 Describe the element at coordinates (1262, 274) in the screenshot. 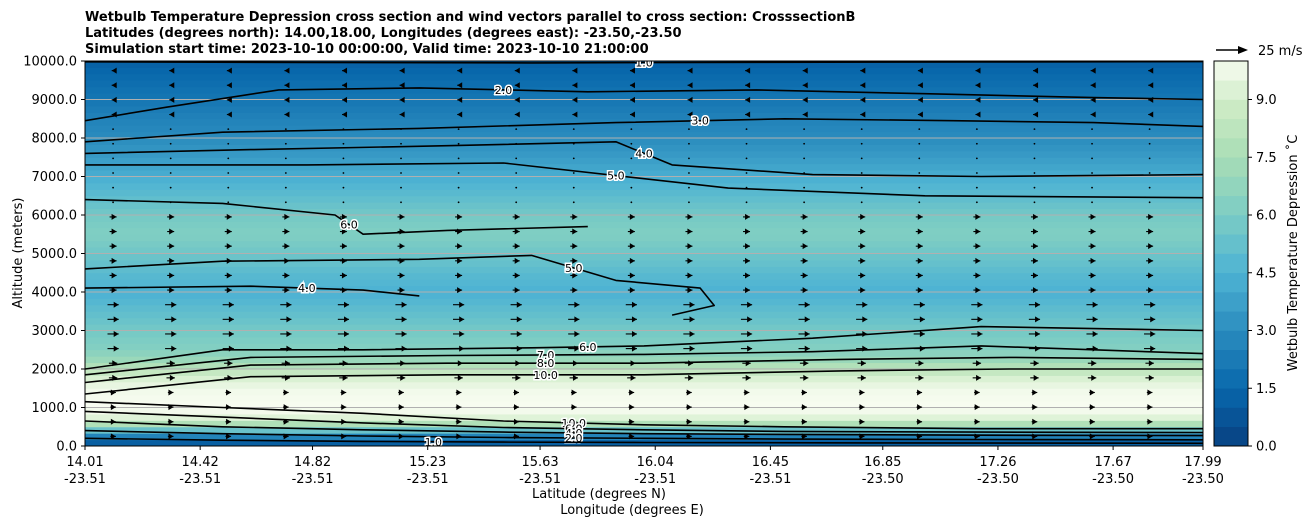

I see `colorbar-ticks: 0.0 1.5 3.0 4.5 6.0 7.5 9.0` at that location.